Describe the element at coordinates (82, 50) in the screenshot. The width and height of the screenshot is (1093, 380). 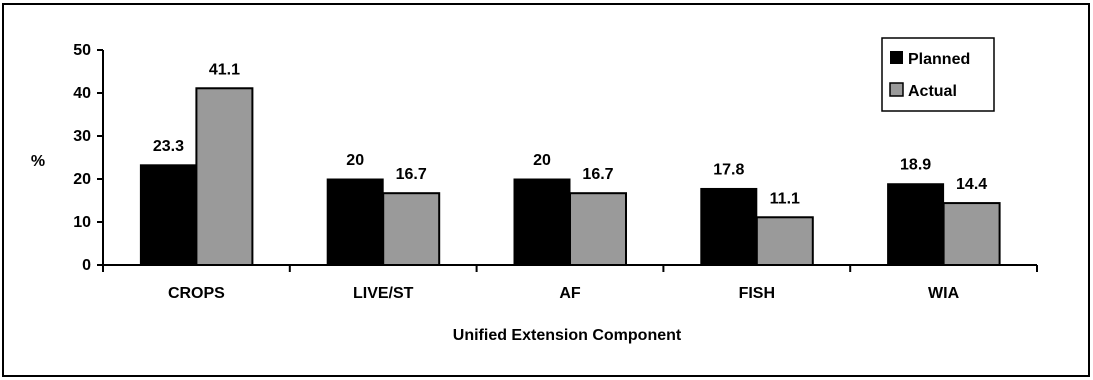
I see `y-tick-label: 50` at that location.